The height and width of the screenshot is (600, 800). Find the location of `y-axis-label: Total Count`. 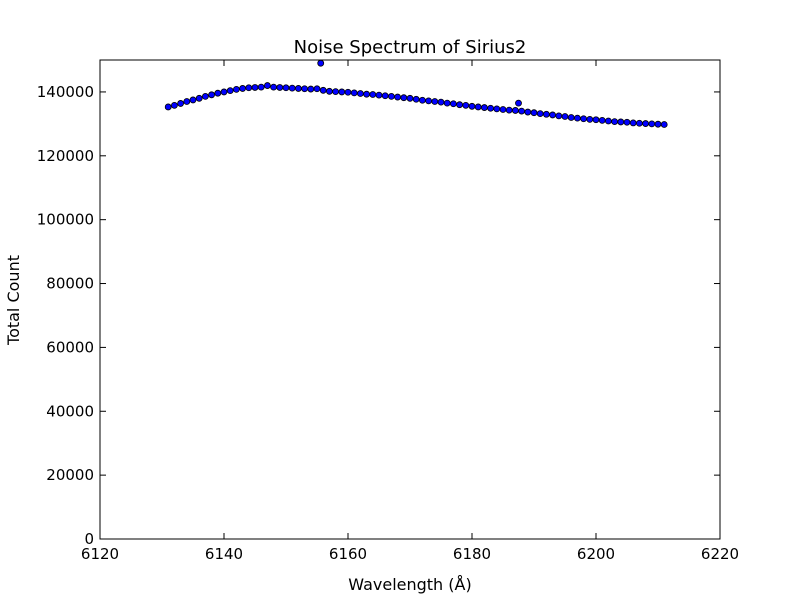

y-axis-label: Total Count is located at coordinates (13, 300).